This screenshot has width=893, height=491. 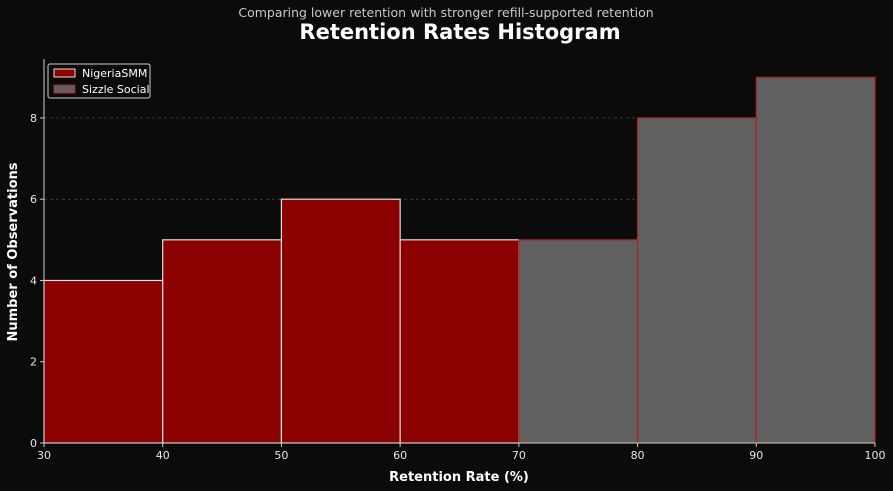 What do you see at coordinates (44, 455) in the screenshot?
I see `x-tick-label: 30` at bounding box center [44, 455].